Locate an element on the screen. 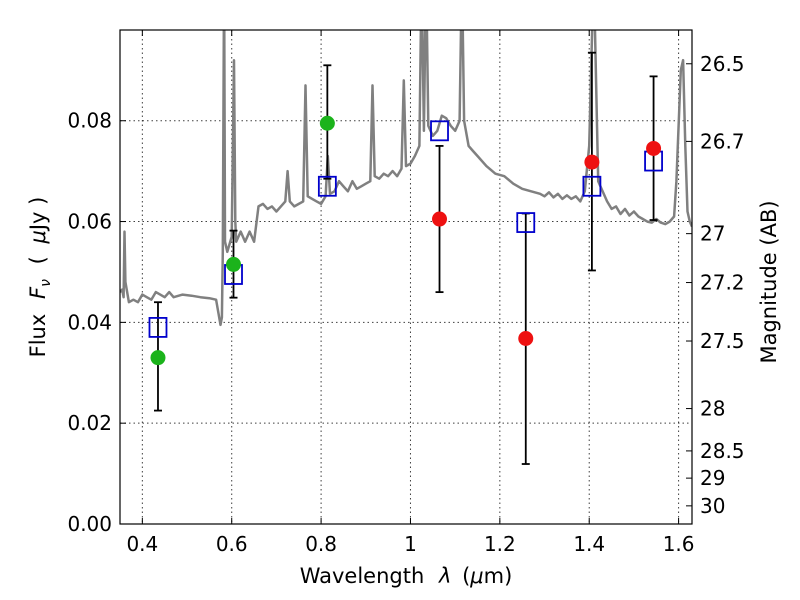 The height and width of the screenshot is (600, 800). y-tick-label: 0.06 is located at coordinates (89, 222).